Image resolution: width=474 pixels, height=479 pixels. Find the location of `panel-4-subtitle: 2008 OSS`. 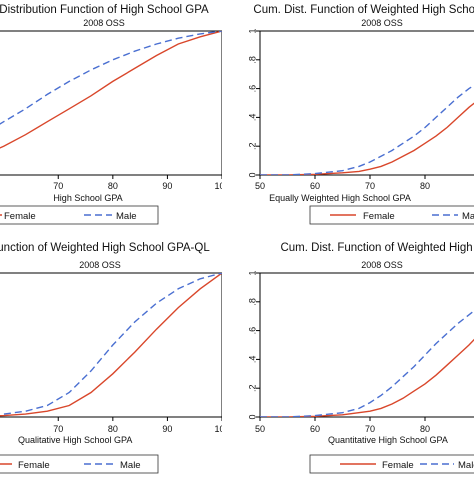

panel-4-subtitle: 2008 OSS is located at coordinates (382, 265).